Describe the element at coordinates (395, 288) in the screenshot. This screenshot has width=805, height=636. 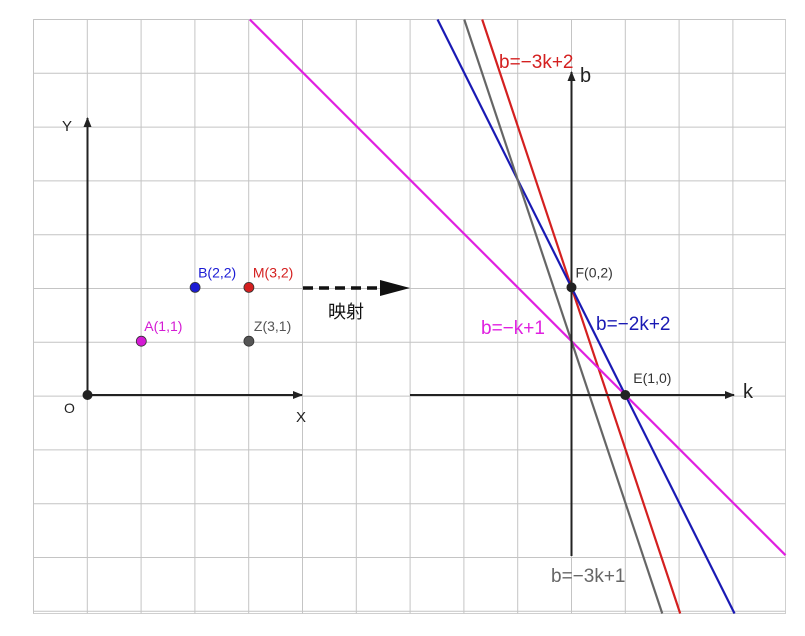
I see `mapping-arrow-head` at that location.